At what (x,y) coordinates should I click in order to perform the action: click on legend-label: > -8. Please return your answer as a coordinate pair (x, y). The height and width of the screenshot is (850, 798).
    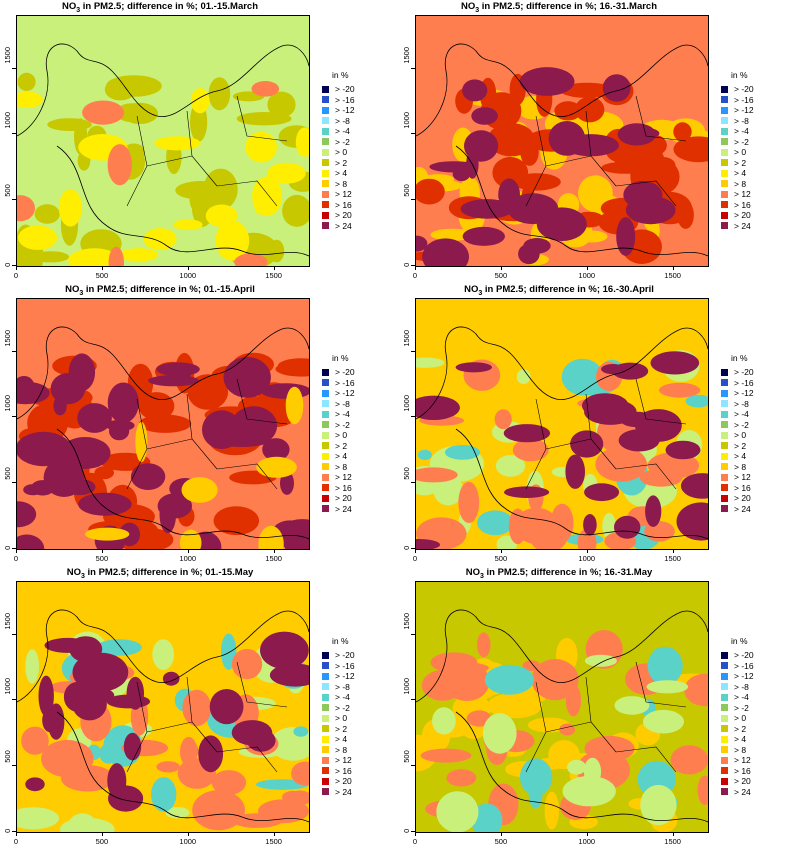
    Looking at the image, I should click on (741, 120).